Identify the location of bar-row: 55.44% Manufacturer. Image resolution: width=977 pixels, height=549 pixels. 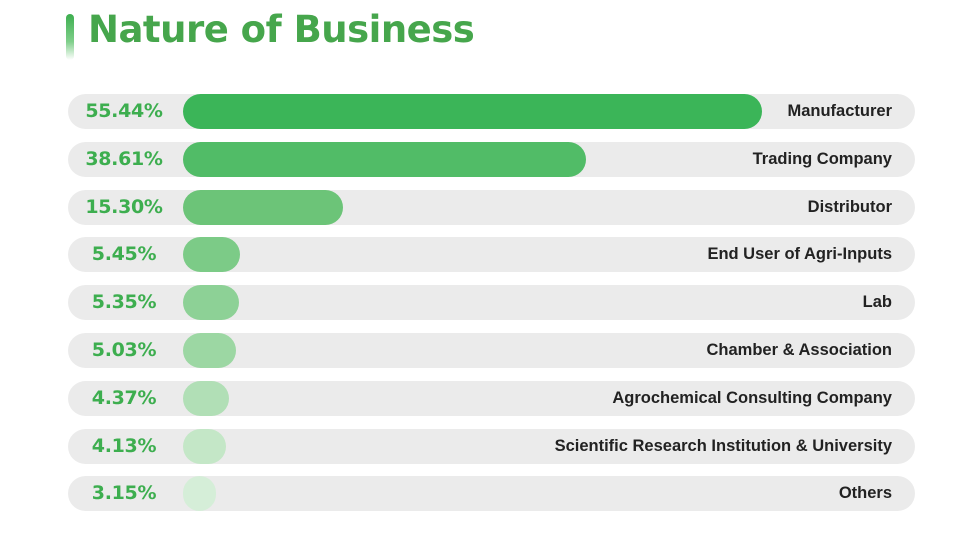
(491, 111).